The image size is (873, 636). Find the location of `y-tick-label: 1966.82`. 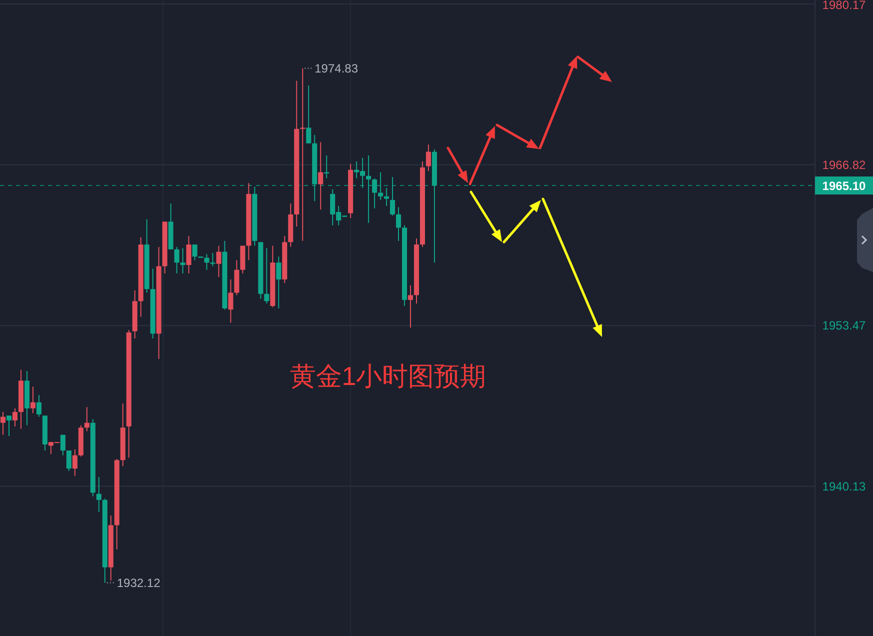

y-tick-label: 1966.82 is located at coordinates (844, 165).